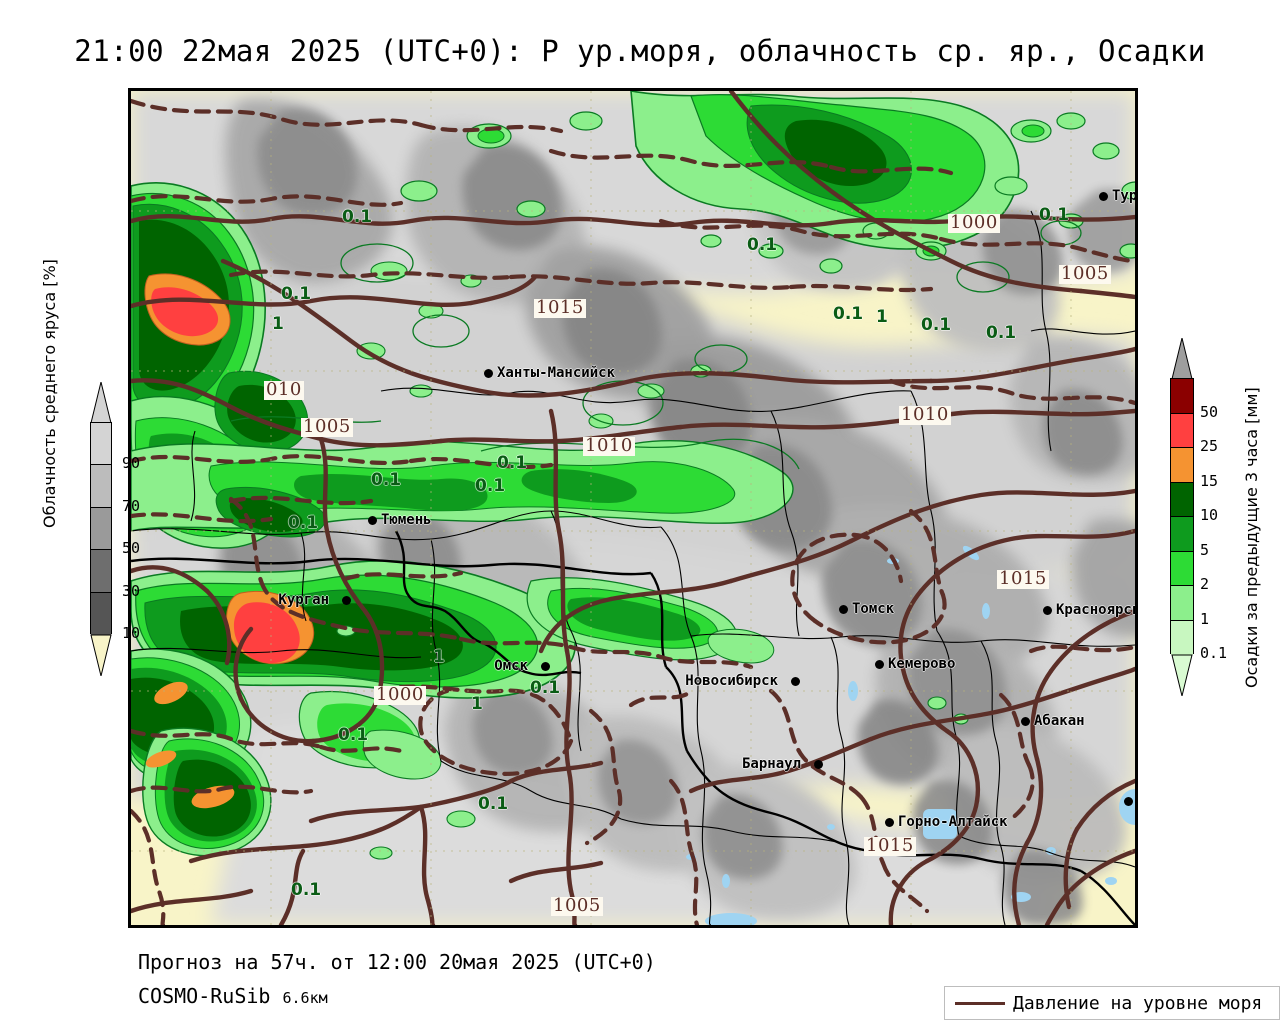 The height and width of the screenshot is (1024, 1280). Describe the element at coordinates (511, 666) in the screenshot. I see `city-label: Омск` at that location.